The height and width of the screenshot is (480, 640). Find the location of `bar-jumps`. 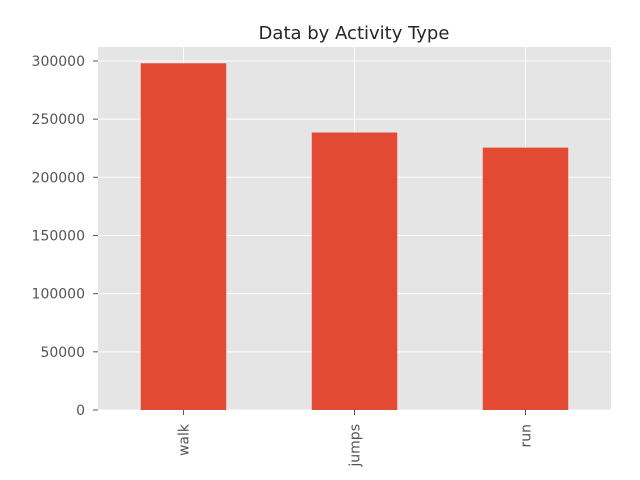

bar-jumps is located at coordinates (354, 271).